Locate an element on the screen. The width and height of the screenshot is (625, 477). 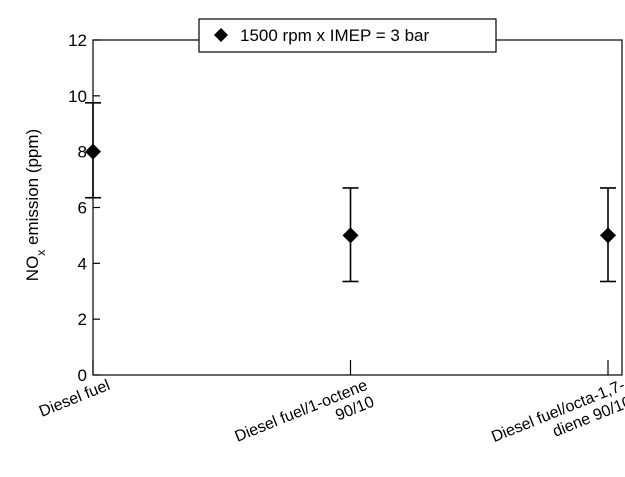
y-axis-title: NOx emission (ppm) is located at coordinates (35, 205).